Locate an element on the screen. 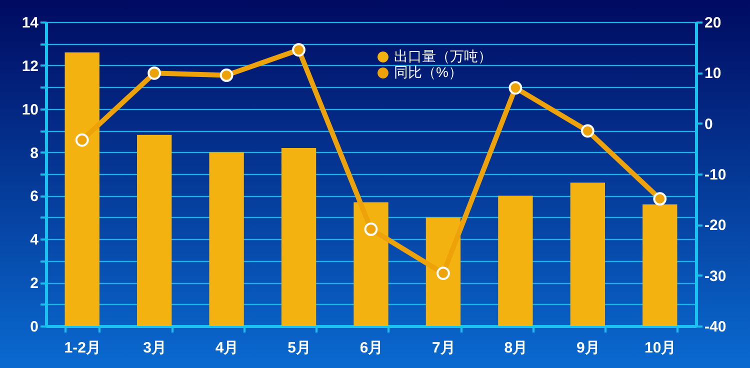 The height and width of the screenshot is (368, 750). y-tick-label: 14 is located at coordinates (31, 23).